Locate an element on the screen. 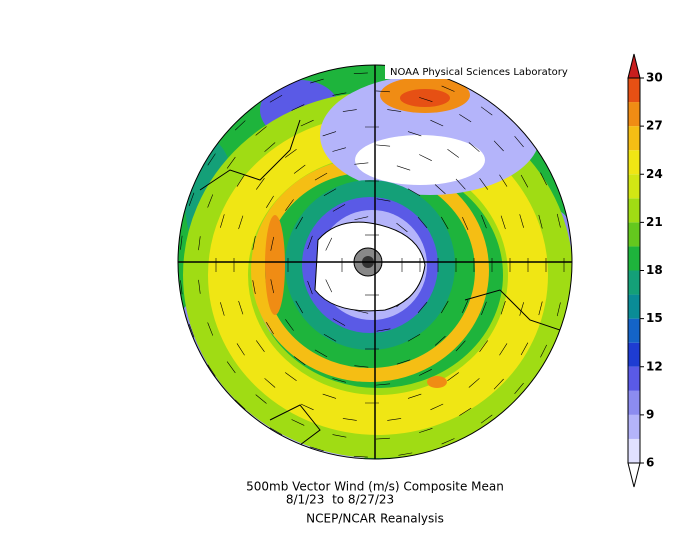 This screenshot has height=542, width=700. colorbar-over is located at coordinates (634, 66).